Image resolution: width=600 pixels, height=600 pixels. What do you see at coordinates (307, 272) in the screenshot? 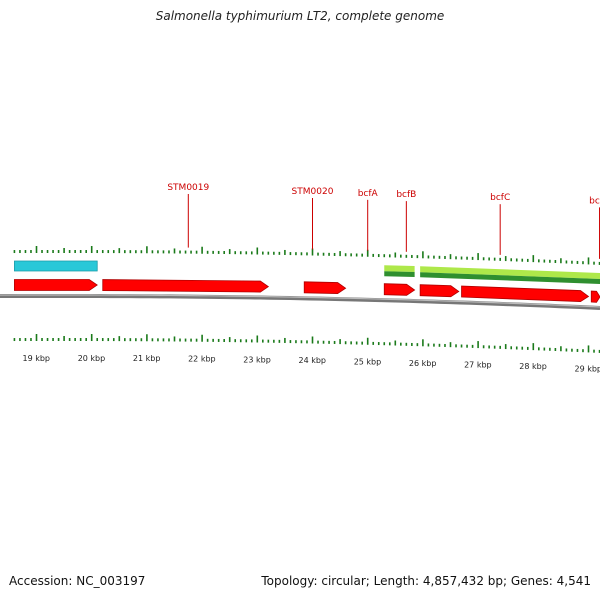
I see `feature-track` at bounding box center [307, 272].